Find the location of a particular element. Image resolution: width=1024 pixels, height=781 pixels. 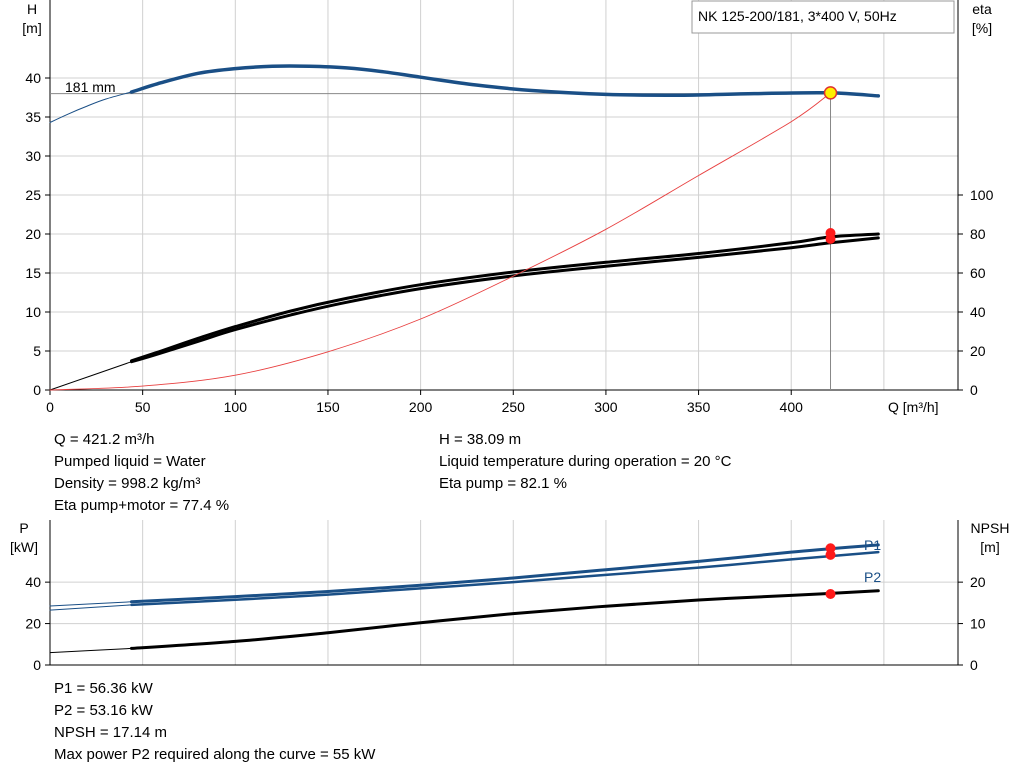

top-xtick-label: 50 is located at coordinates (143, 407).